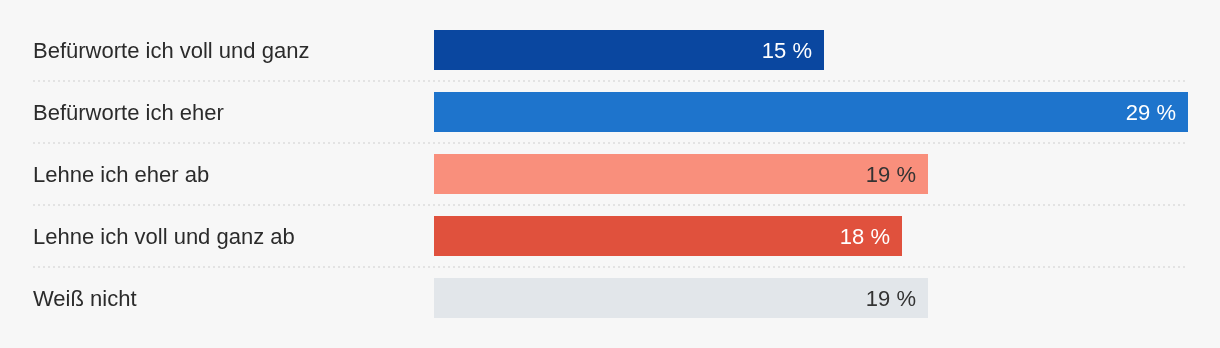 This screenshot has width=1220, height=348. Describe the element at coordinates (786, 50) in the screenshot. I see `data-label: 15 %` at that location.